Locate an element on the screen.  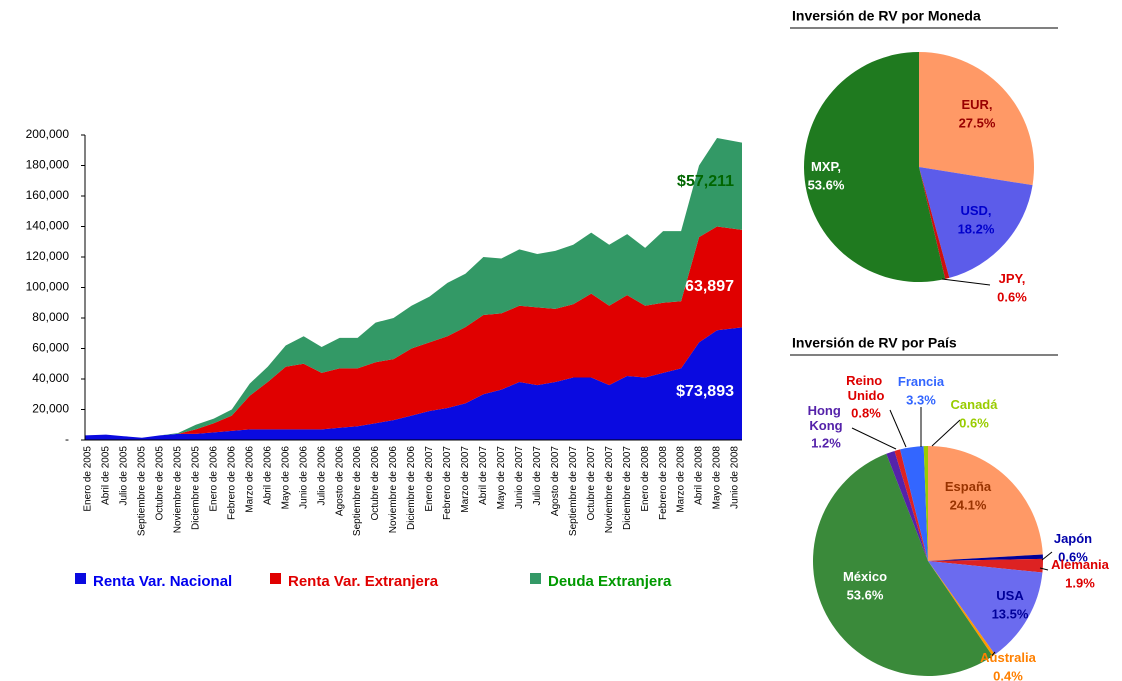
slice-value: 0.4% is located at coordinates (1008, 674).